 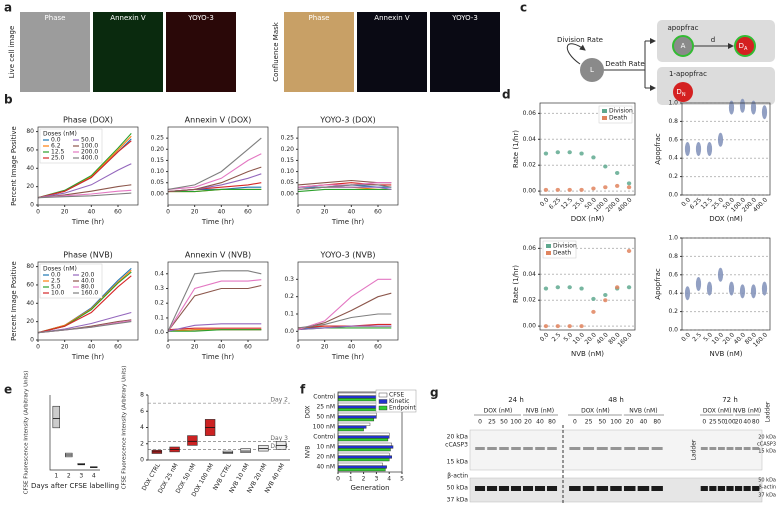 What do you see at coordinates (456, 445) in the screenshot?
I see `marker-label: cCASP3` at bounding box center [456, 445].